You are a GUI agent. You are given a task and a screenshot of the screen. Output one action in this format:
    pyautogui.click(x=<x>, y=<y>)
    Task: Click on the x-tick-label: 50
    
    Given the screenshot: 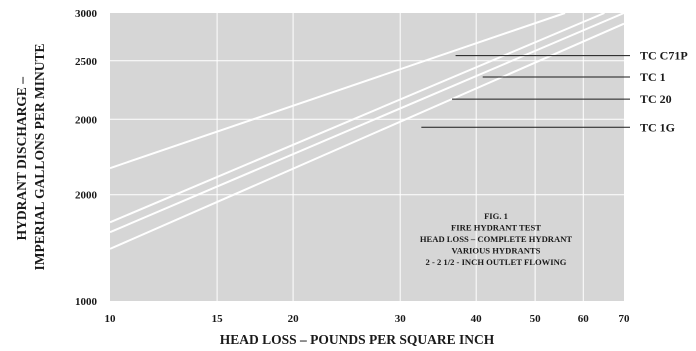 What is the action you would take?
    pyautogui.click(x=536, y=319)
    